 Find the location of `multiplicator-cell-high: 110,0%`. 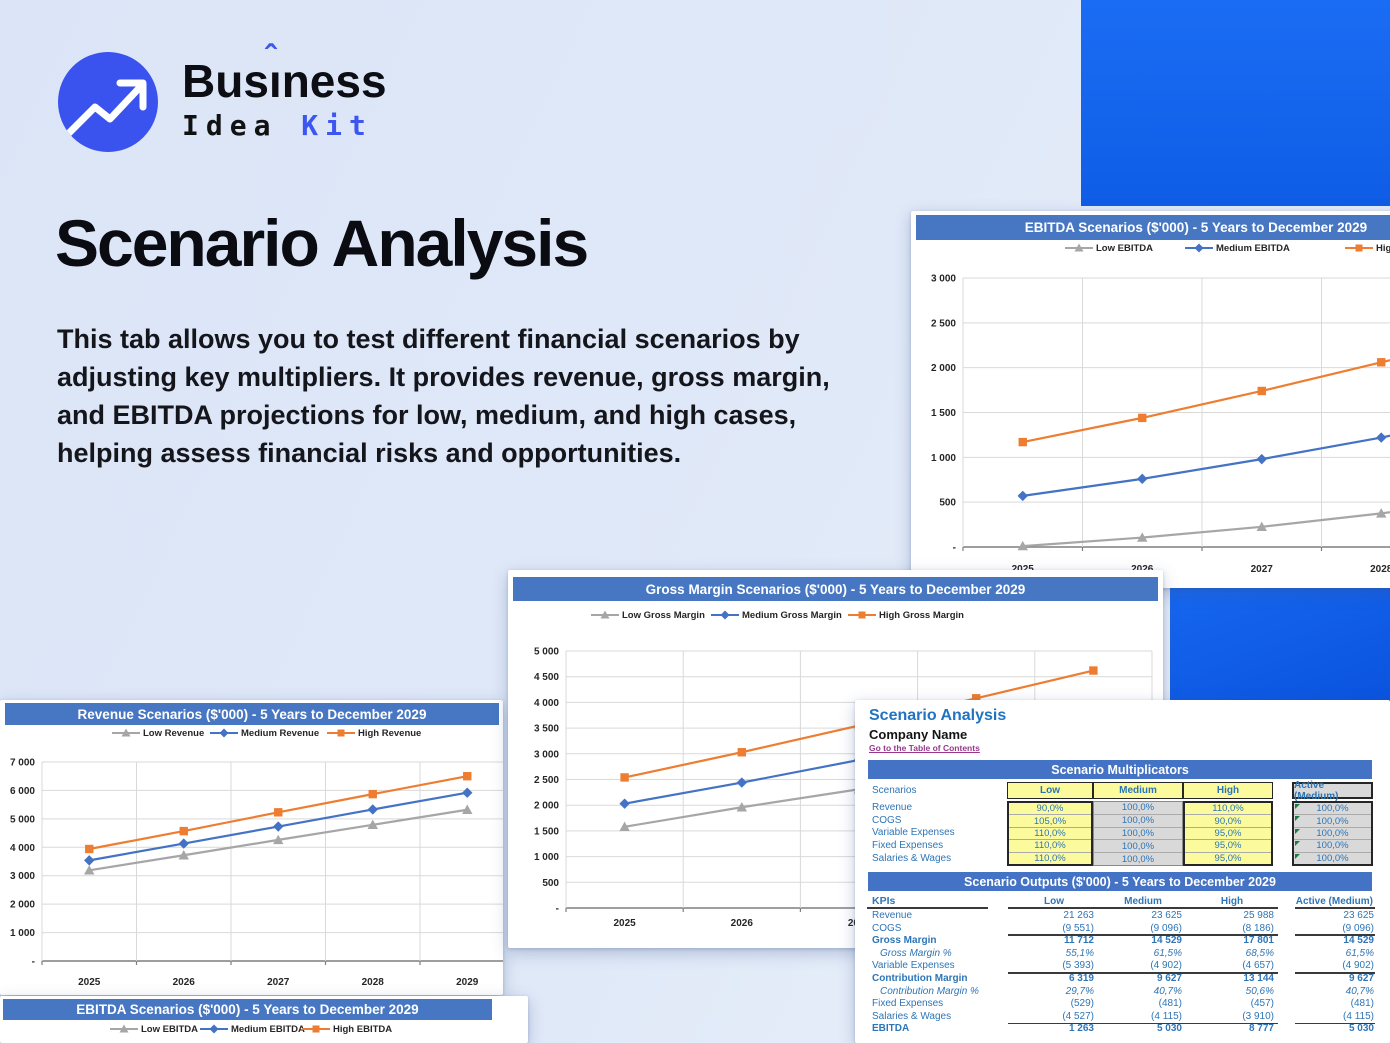

multiplicator-cell-high: 110,0% is located at coordinates (1228, 809).